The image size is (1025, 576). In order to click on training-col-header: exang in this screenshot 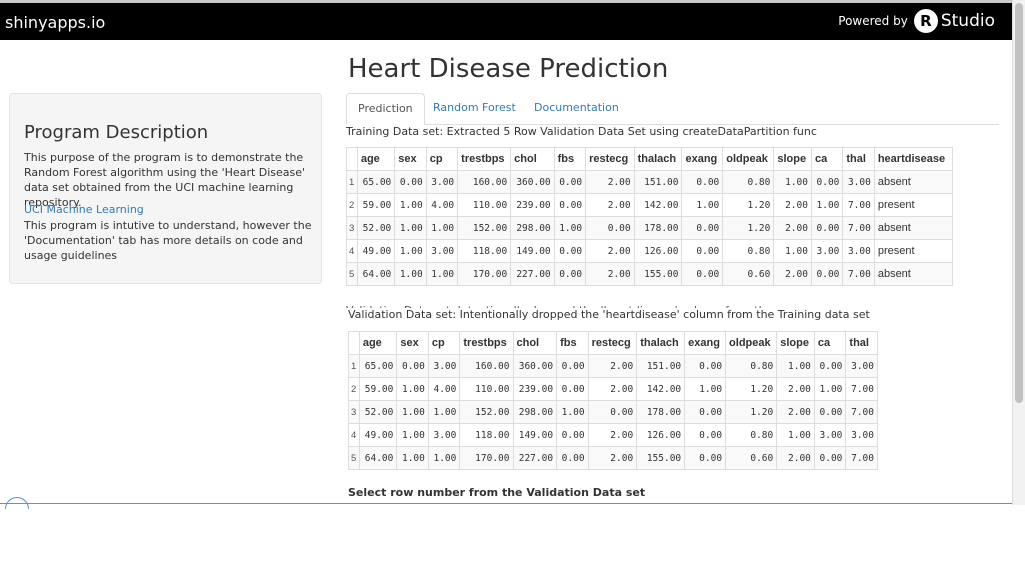, I will do `click(702, 159)`.